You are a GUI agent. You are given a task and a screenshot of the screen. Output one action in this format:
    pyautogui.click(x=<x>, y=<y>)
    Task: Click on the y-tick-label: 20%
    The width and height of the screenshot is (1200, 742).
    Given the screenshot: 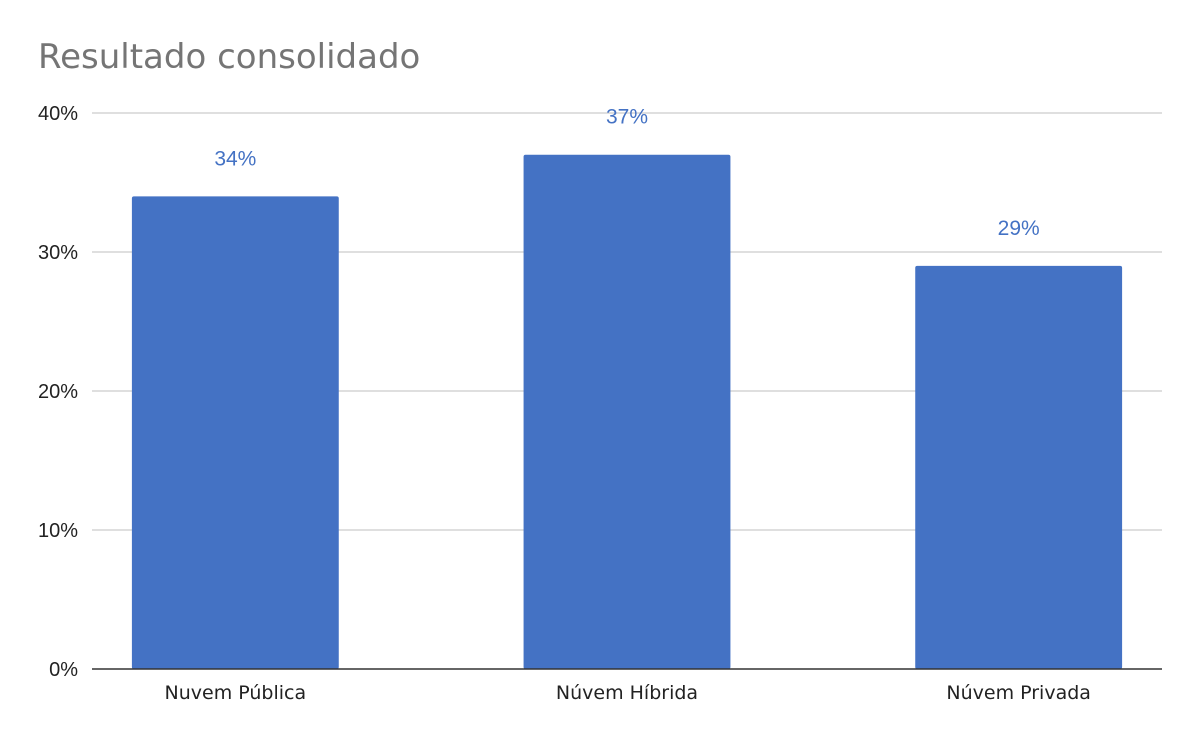 What is the action you would take?
    pyautogui.click(x=58, y=392)
    